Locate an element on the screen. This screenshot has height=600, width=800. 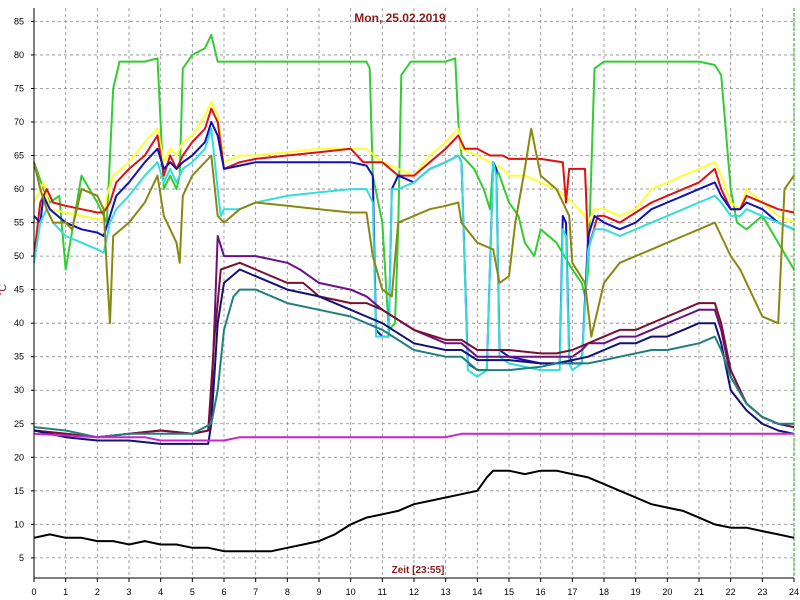
x-tick-label: 11 is located at coordinates (382, 592).